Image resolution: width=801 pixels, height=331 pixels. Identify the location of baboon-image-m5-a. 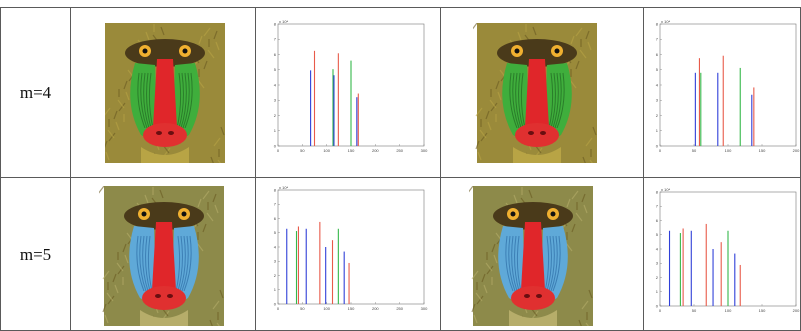
(162, 254).